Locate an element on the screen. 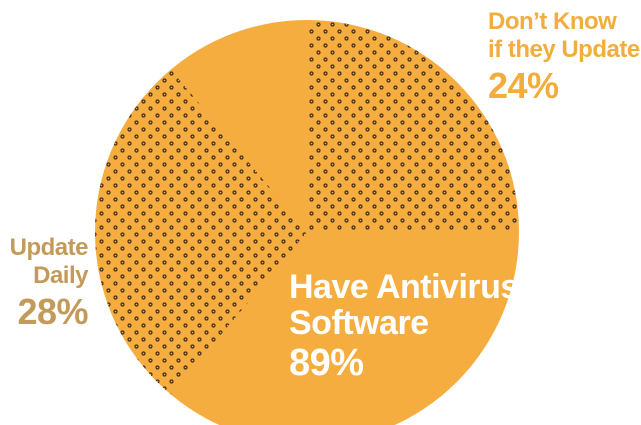 This screenshot has height=425, width=641. label-update-daily-value: 28% is located at coordinates (52, 311).